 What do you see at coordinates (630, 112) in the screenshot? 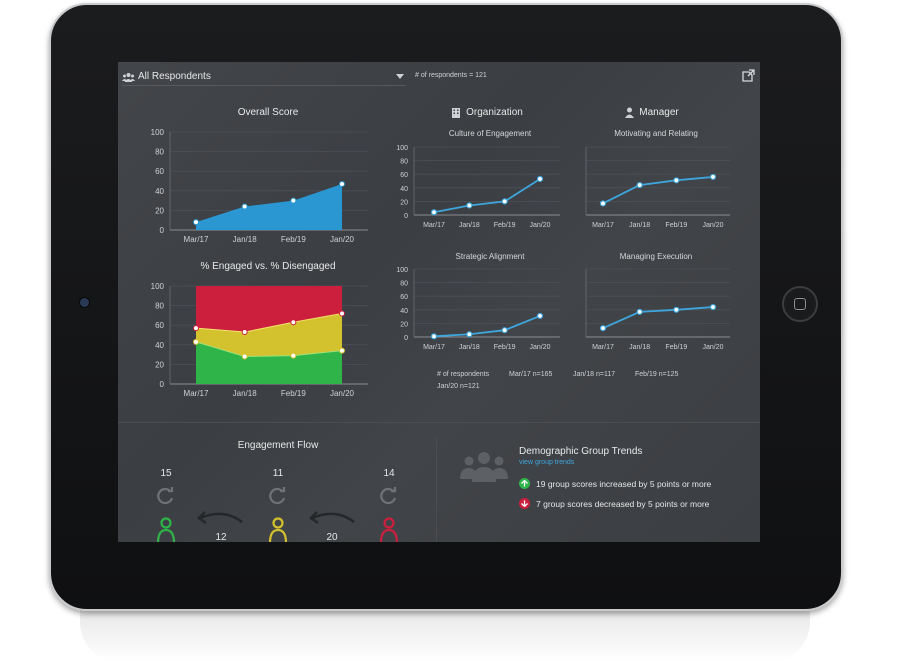
I see `manager-icon` at bounding box center [630, 112].